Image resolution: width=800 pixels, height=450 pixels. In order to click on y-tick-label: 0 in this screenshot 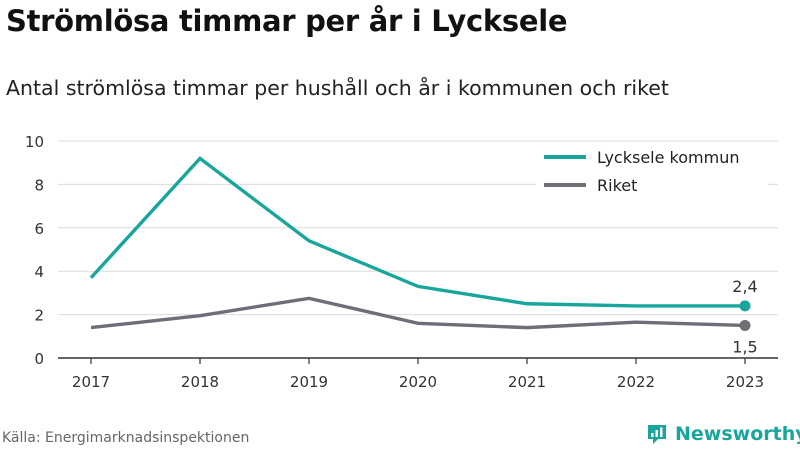, I will do `click(39, 359)`.